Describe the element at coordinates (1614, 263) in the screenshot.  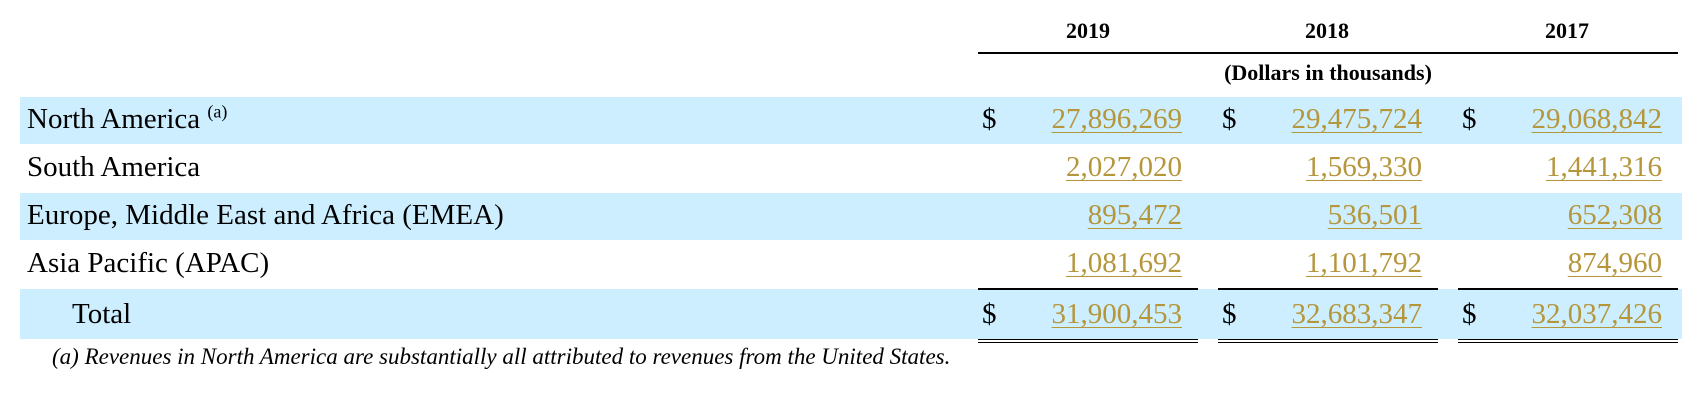
I see `value-apac-2017: 874,960` at that location.